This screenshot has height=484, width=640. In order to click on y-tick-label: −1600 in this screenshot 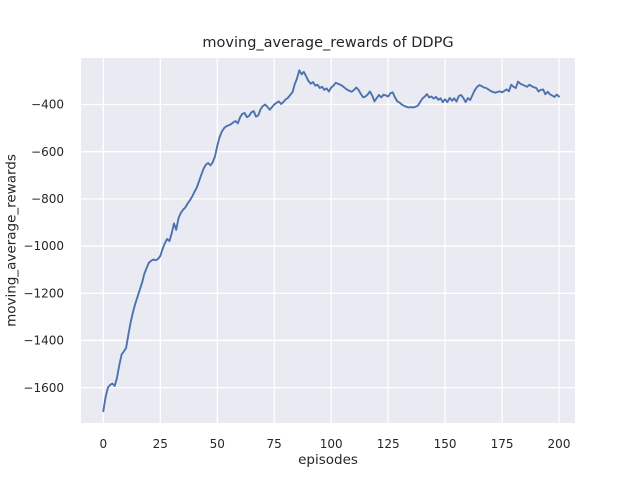, I will do `click(43, 388)`.